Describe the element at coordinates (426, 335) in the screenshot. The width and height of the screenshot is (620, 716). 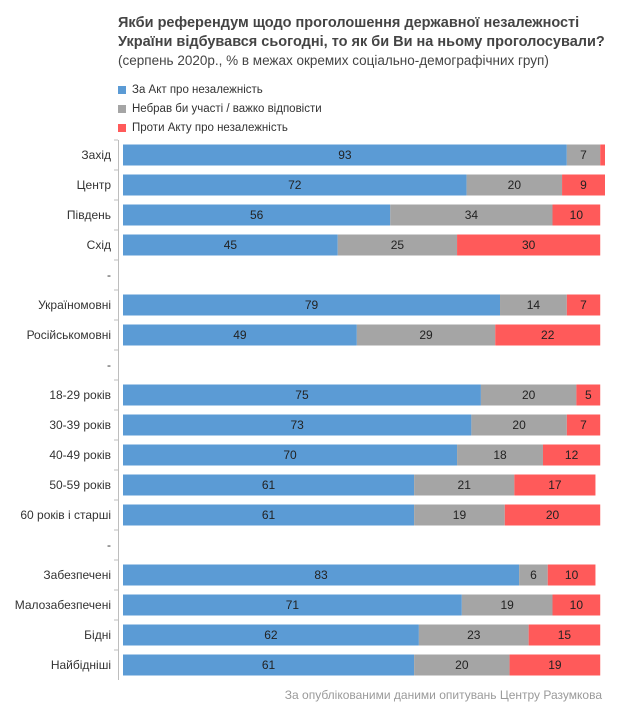
I see `data-label: 29` at that location.